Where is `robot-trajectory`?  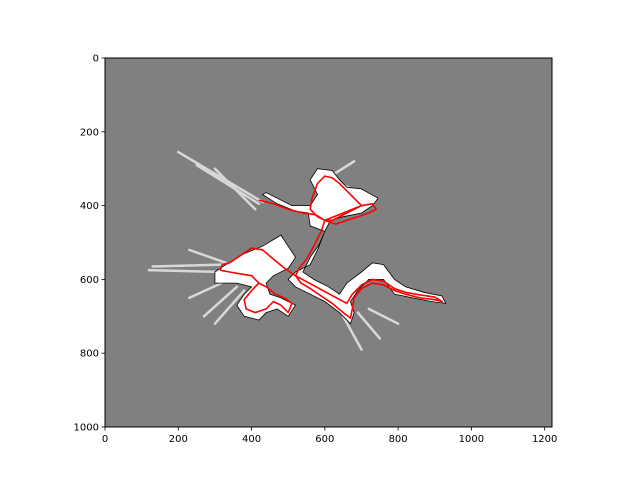 robot-trajectory is located at coordinates (331, 247).